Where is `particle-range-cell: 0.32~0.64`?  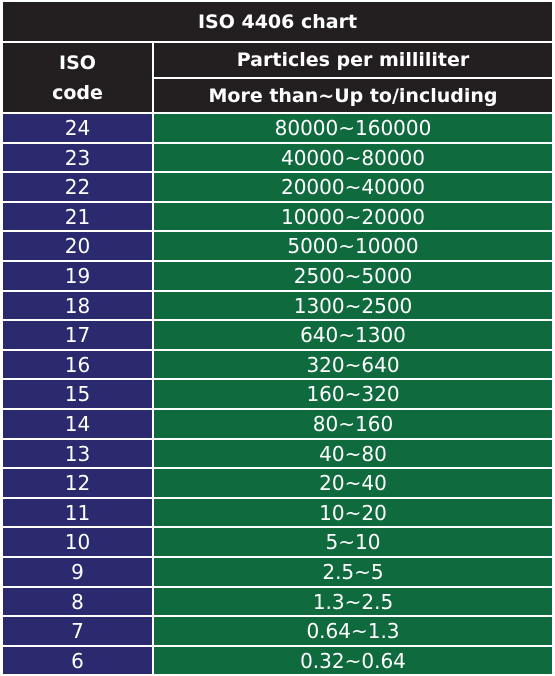
particle-range-cell: 0.32~0.64 is located at coordinates (353, 660).